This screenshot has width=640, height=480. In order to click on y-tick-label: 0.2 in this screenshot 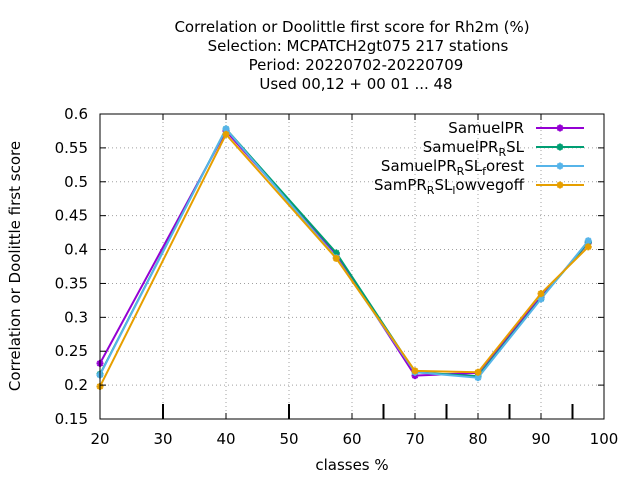, I will do `click(76, 385)`.